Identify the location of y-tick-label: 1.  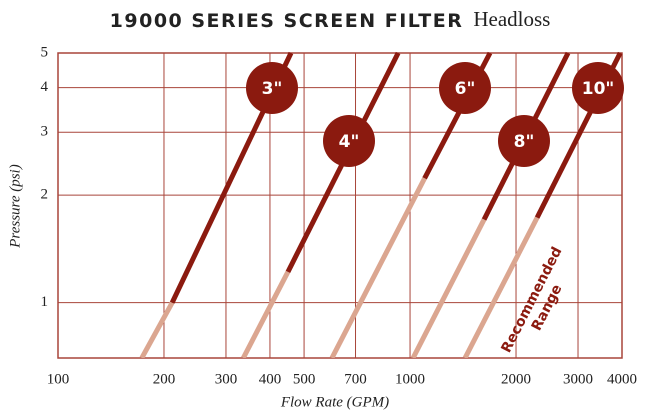
(45, 302).